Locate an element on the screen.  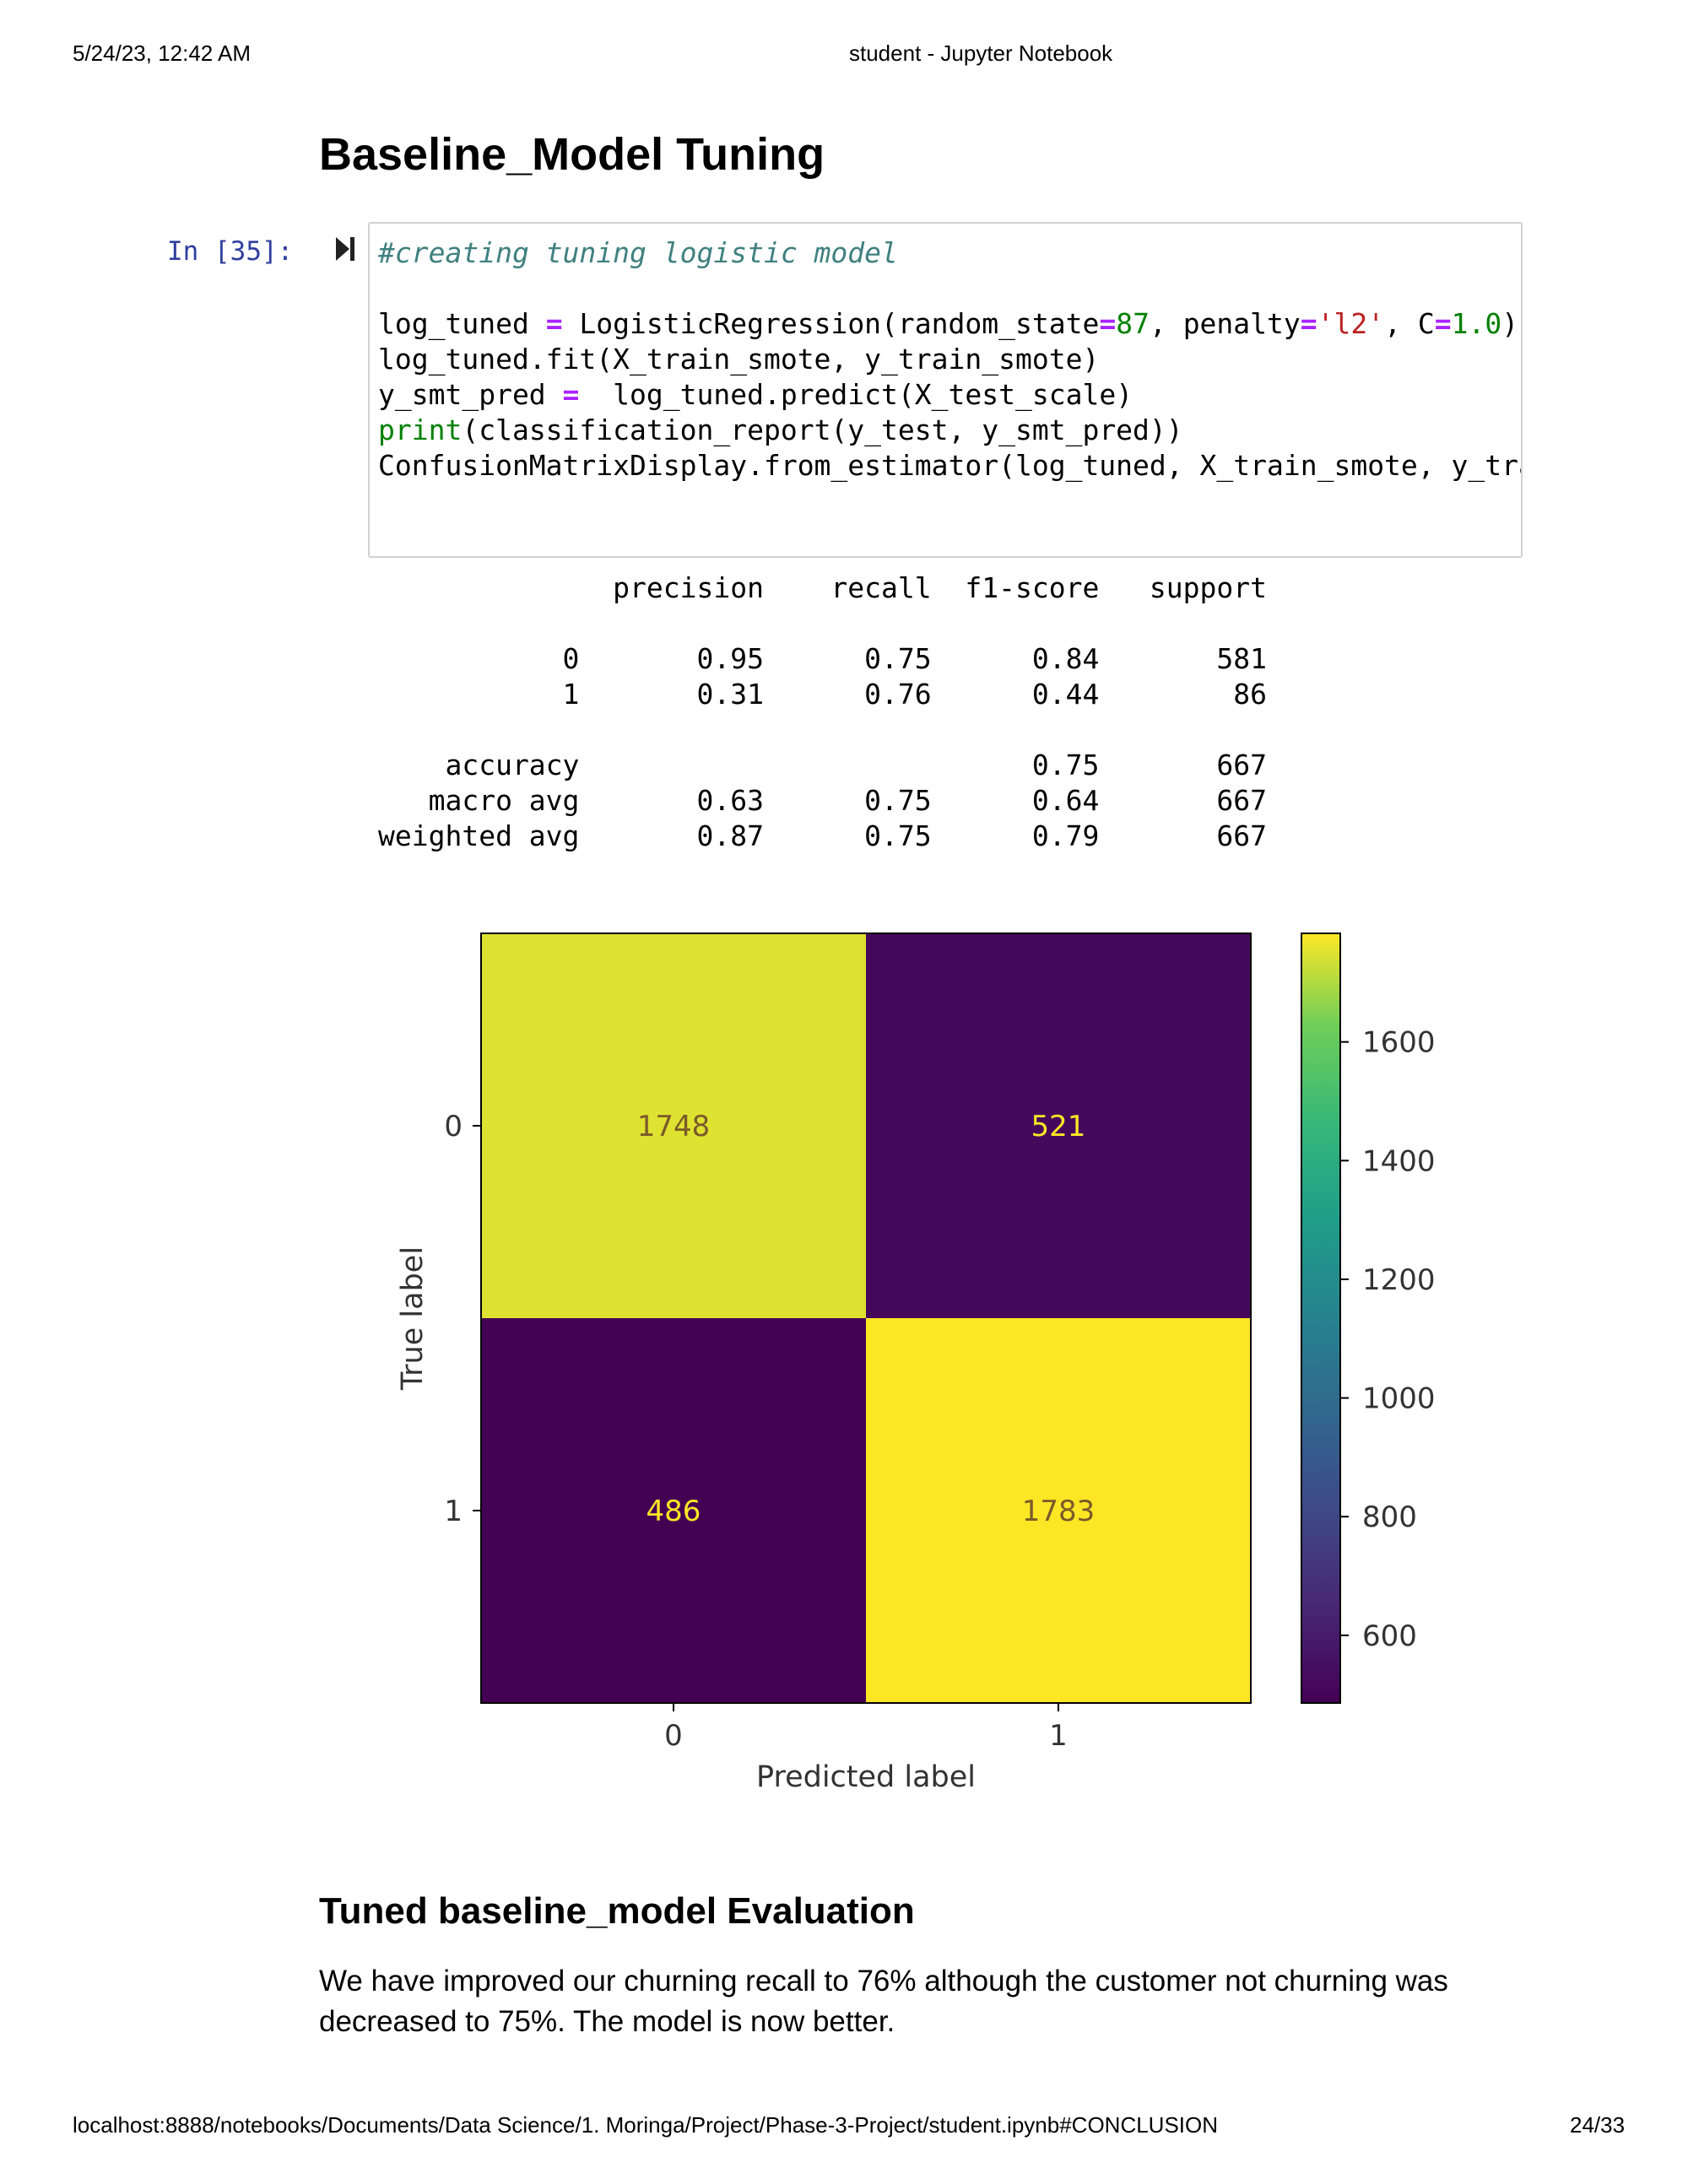
colorbar-tick-label: 1000 is located at coordinates (1399, 1399).